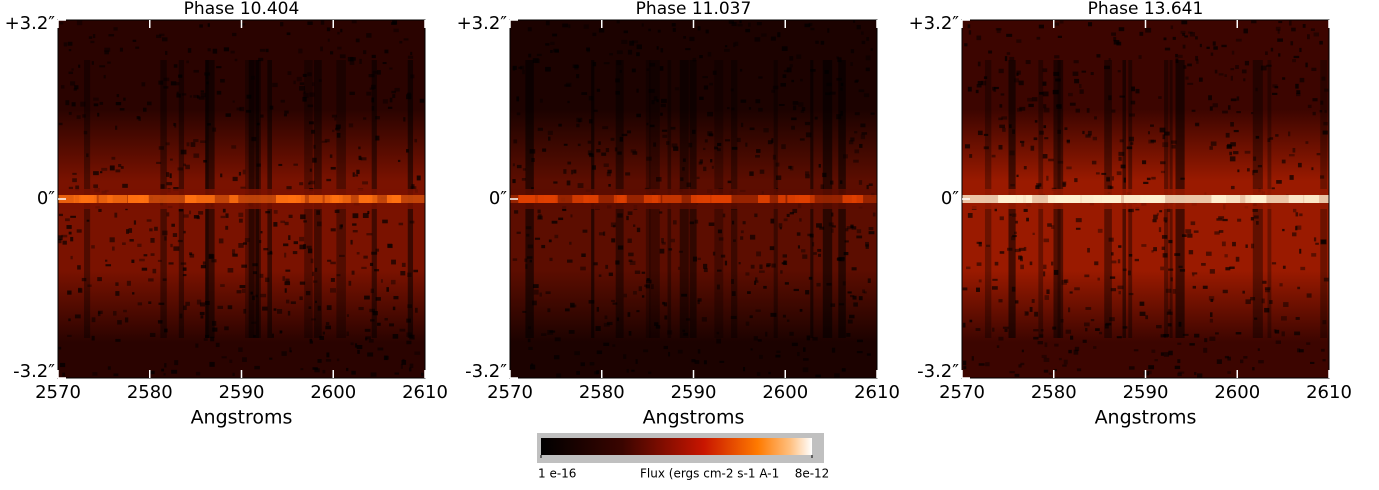  I want to click on x-tick-label: 2570, so click(962, 392).